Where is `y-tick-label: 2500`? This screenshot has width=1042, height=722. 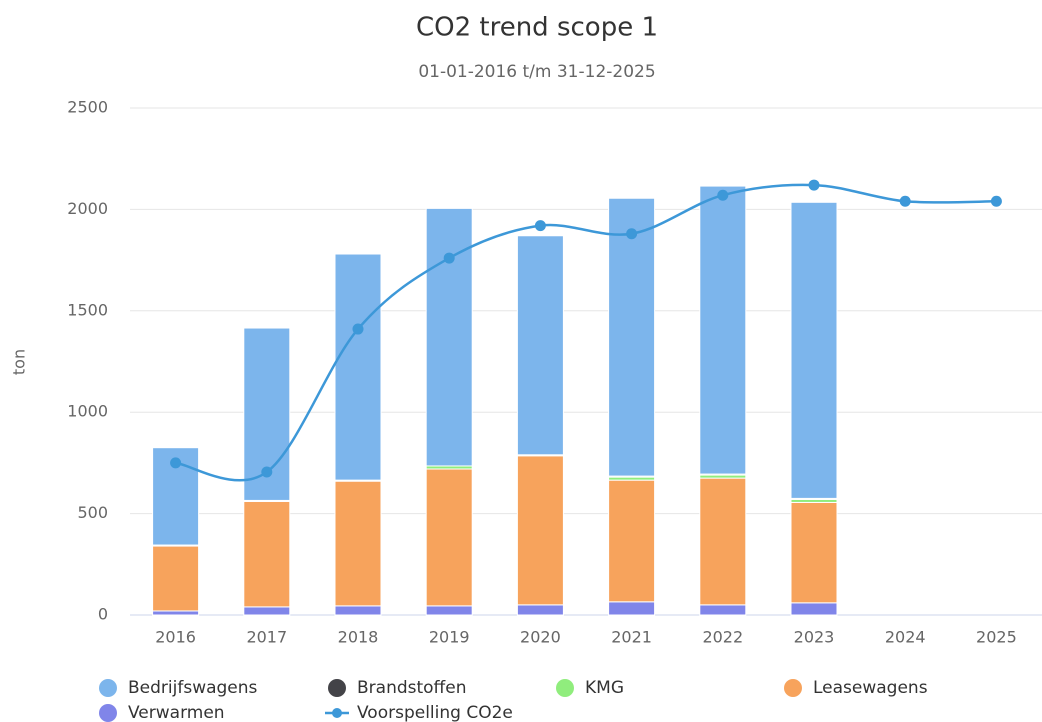
y-tick-label: 2500 is located at coordinates (87, 107).